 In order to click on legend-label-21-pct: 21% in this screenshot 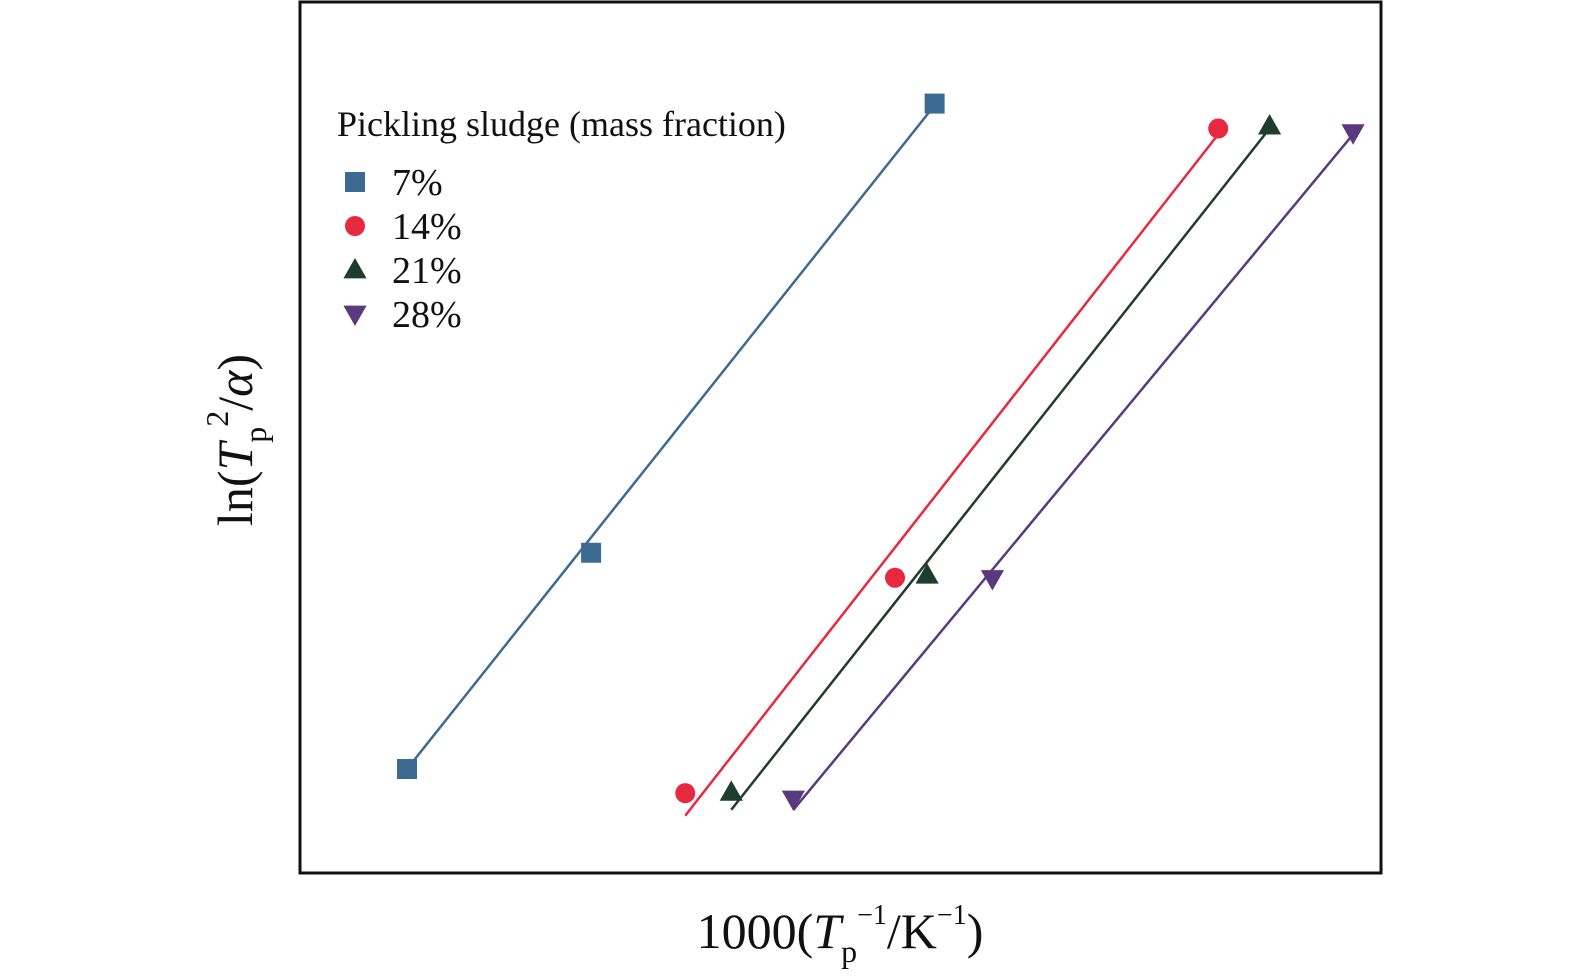, I will do `click(427, 271)`.